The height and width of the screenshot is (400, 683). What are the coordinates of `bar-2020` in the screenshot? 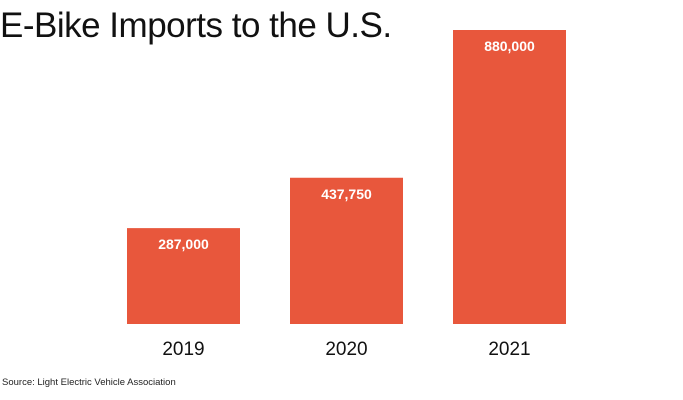 It's located at (346, 250).